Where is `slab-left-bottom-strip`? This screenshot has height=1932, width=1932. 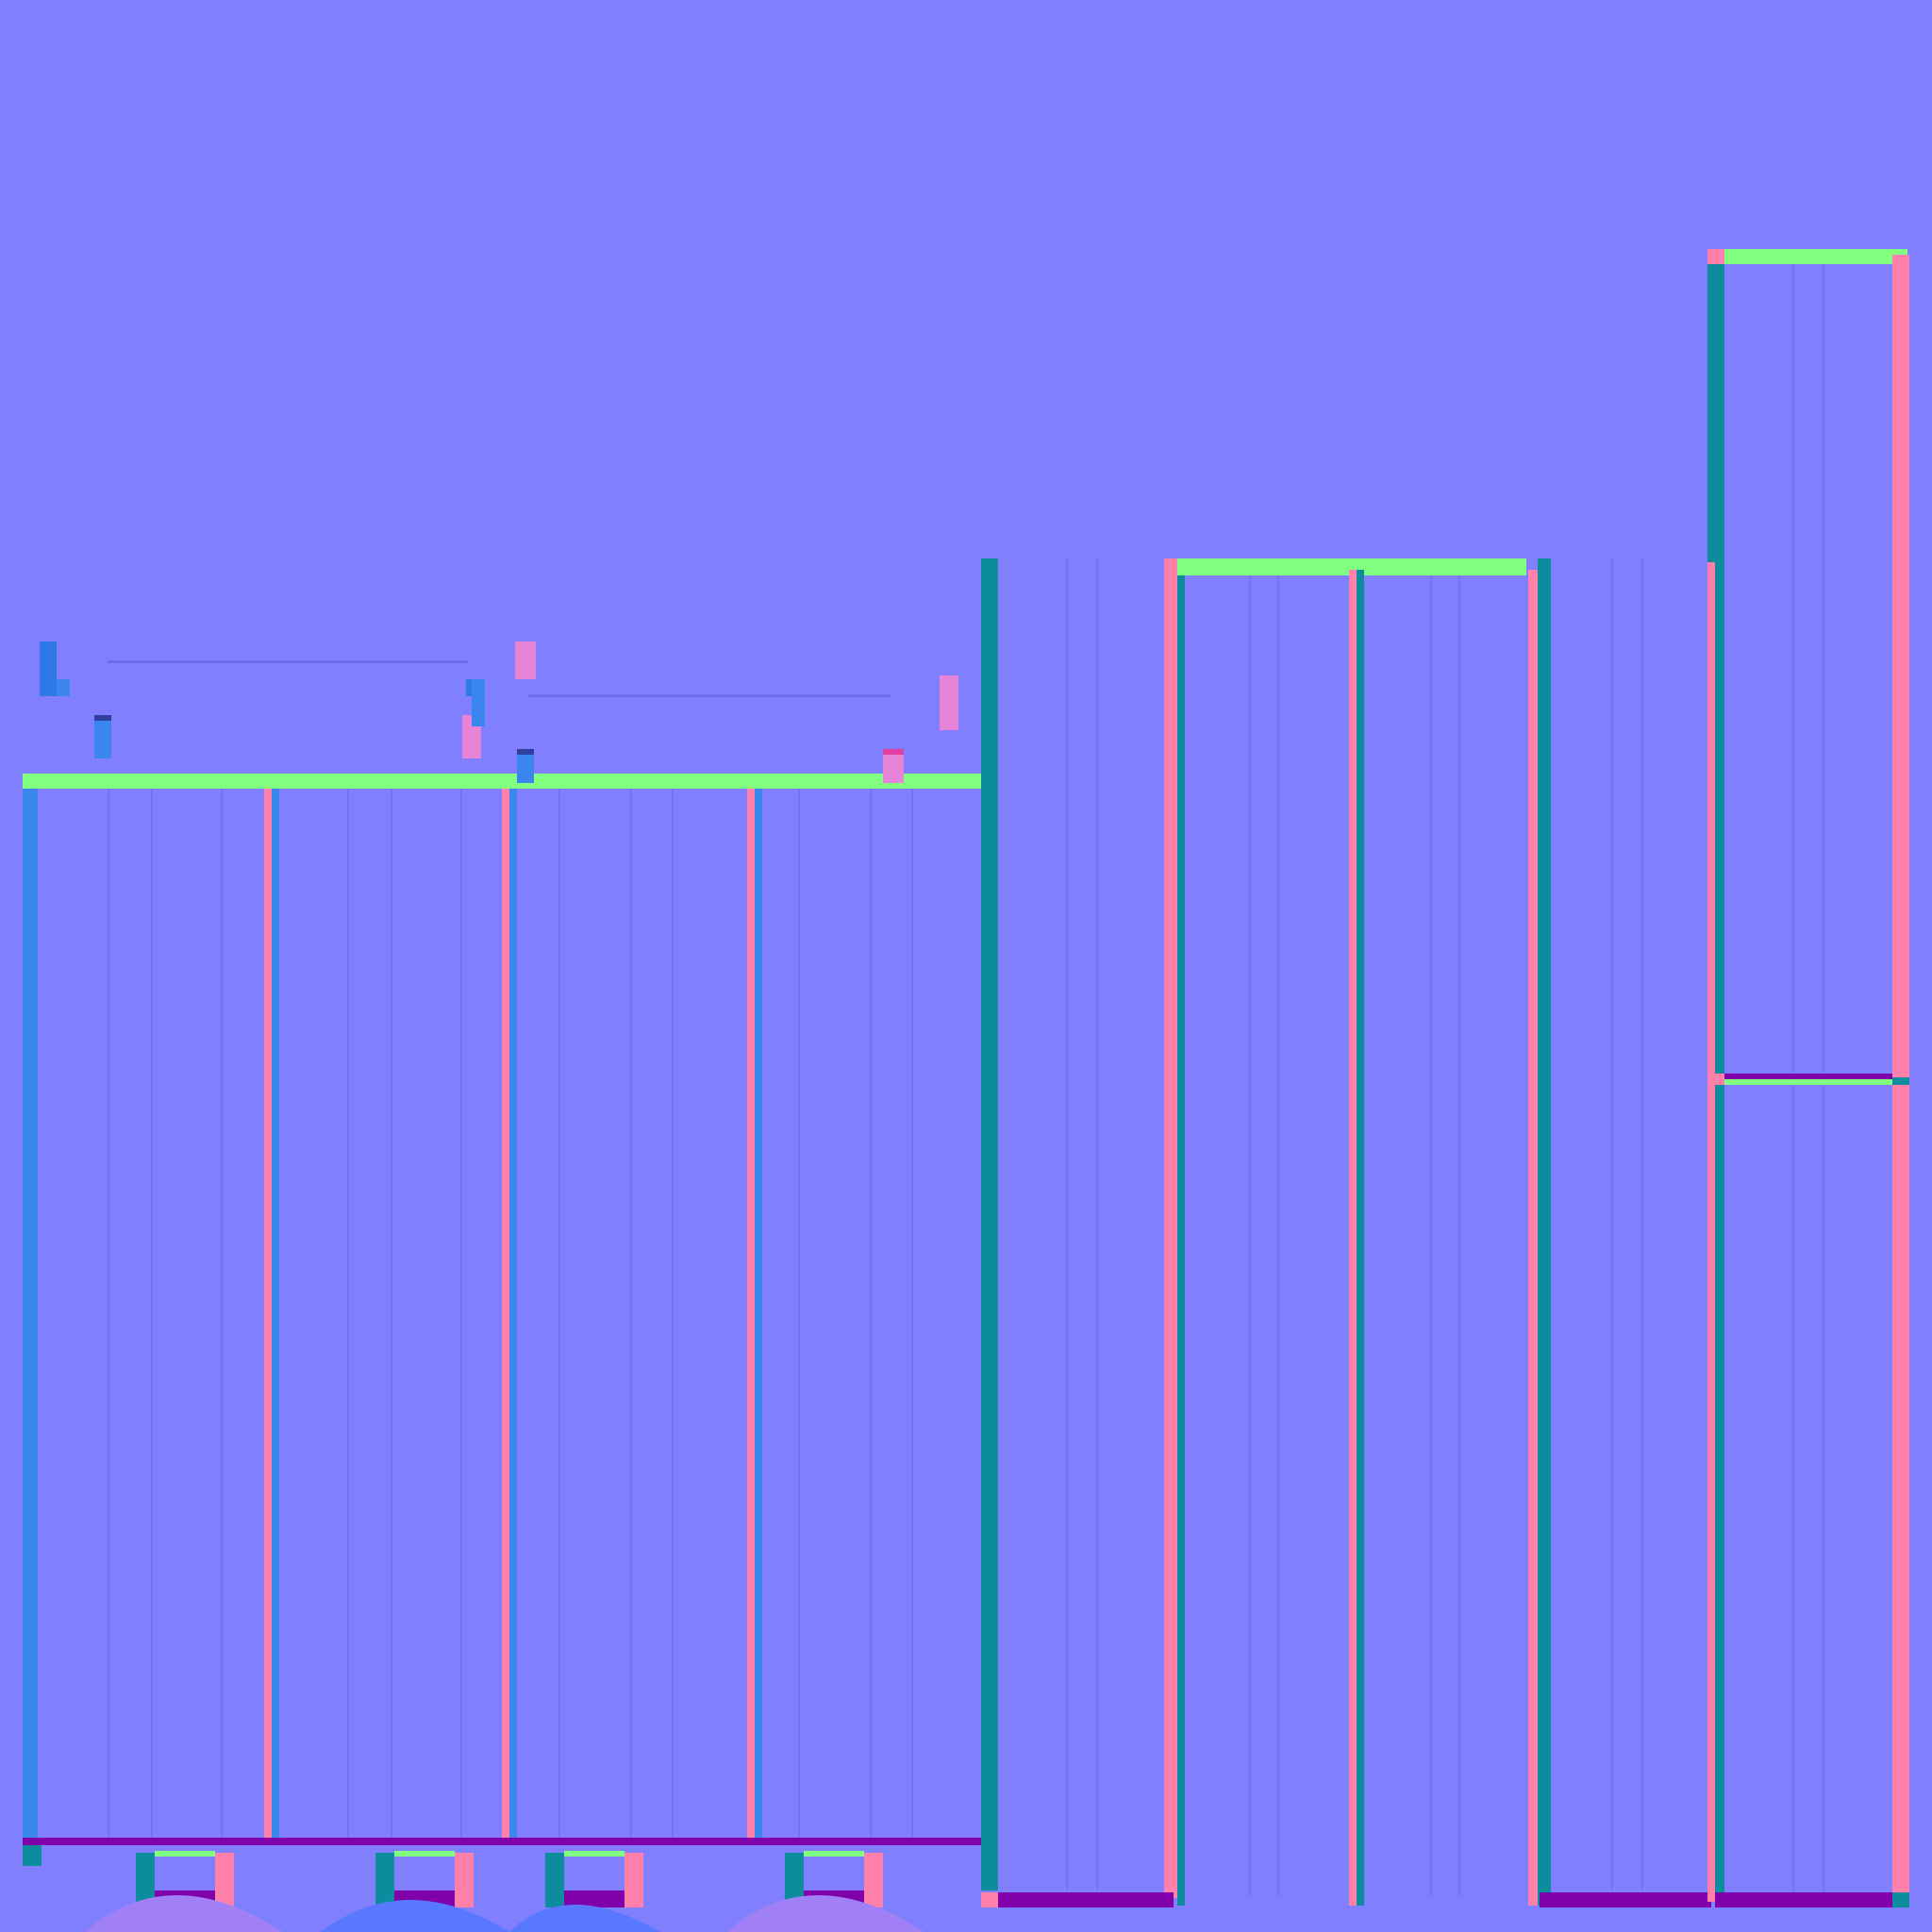
slab-left-bottom-strip is located at coordinates (507, 1841).